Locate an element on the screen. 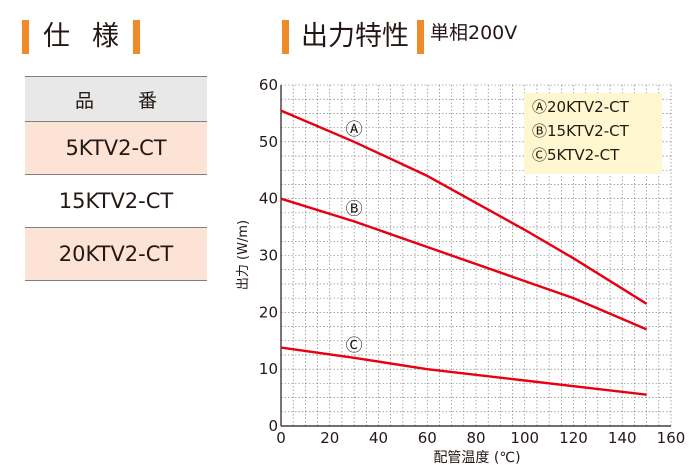 This screenshot has height=473, width=700. series-label: Ⓐ is located at coordinates (354, 130).